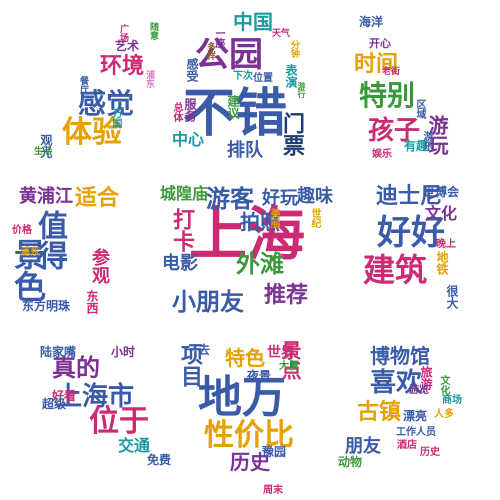 The width and height of the screenshot is (500, 500). Describe the element at coordinates (181, 230) in the screenshot. I see `cloud-word: 打卡` at that location.